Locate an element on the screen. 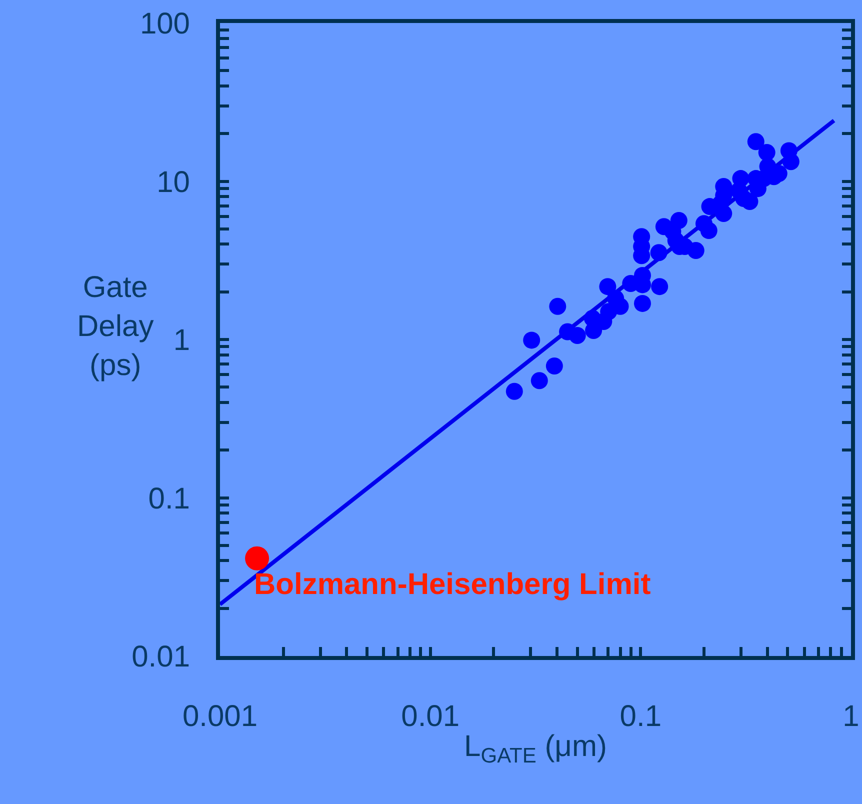 This screenshot has height=804, width=862. x-tick-label: 1 is located at coordinates (851, 716).